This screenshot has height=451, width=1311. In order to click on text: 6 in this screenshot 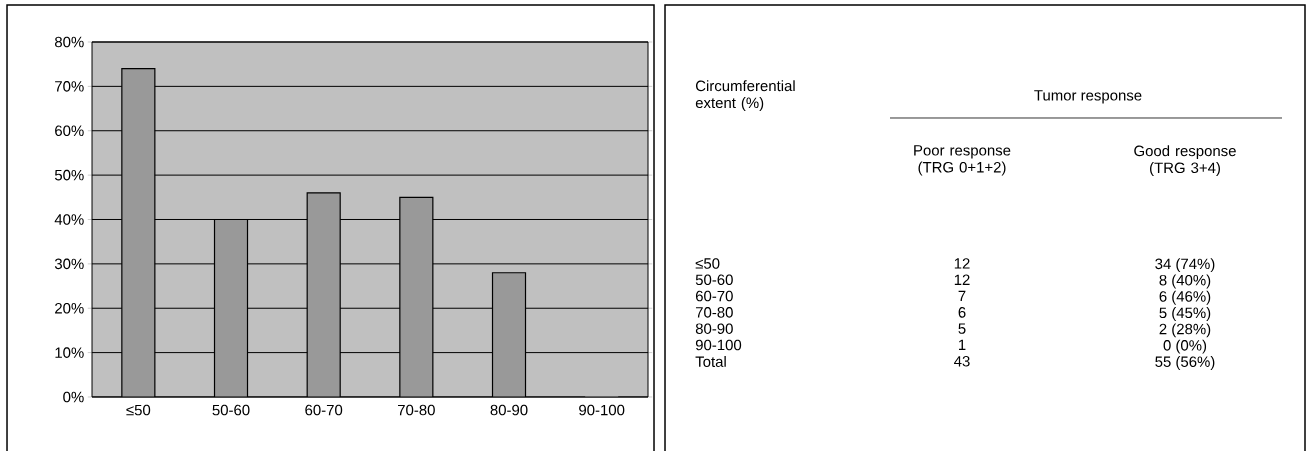, I will do `click(962, 312)`.